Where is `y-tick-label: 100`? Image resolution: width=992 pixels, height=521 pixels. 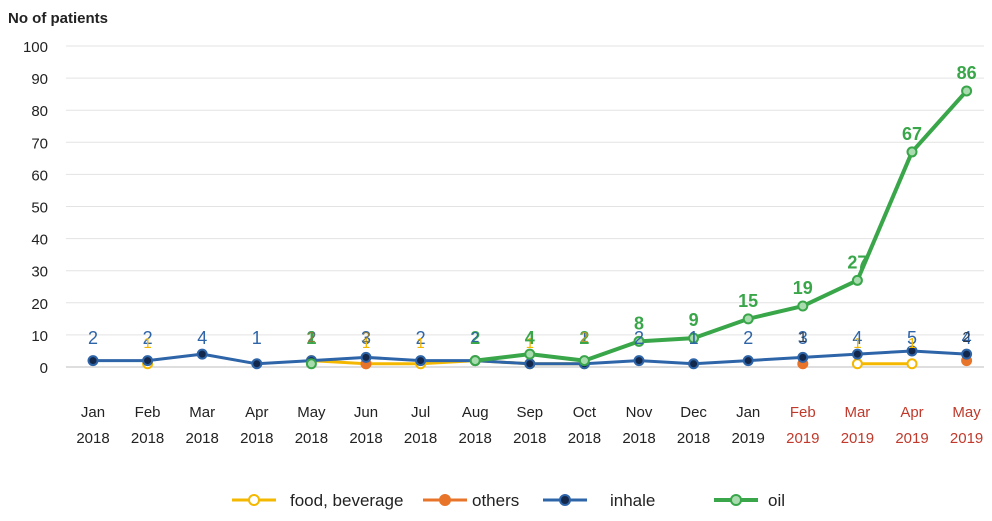
y-tick-label: 100 is located at coordinates (35, 47).